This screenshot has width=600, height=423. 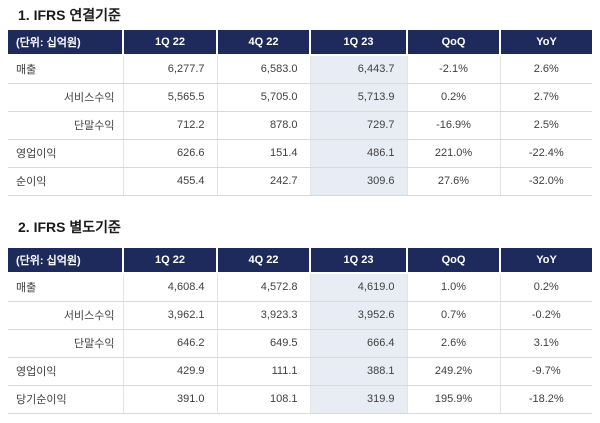 I want to click on value-1q23: 666.4, so click(x=358, y=343).